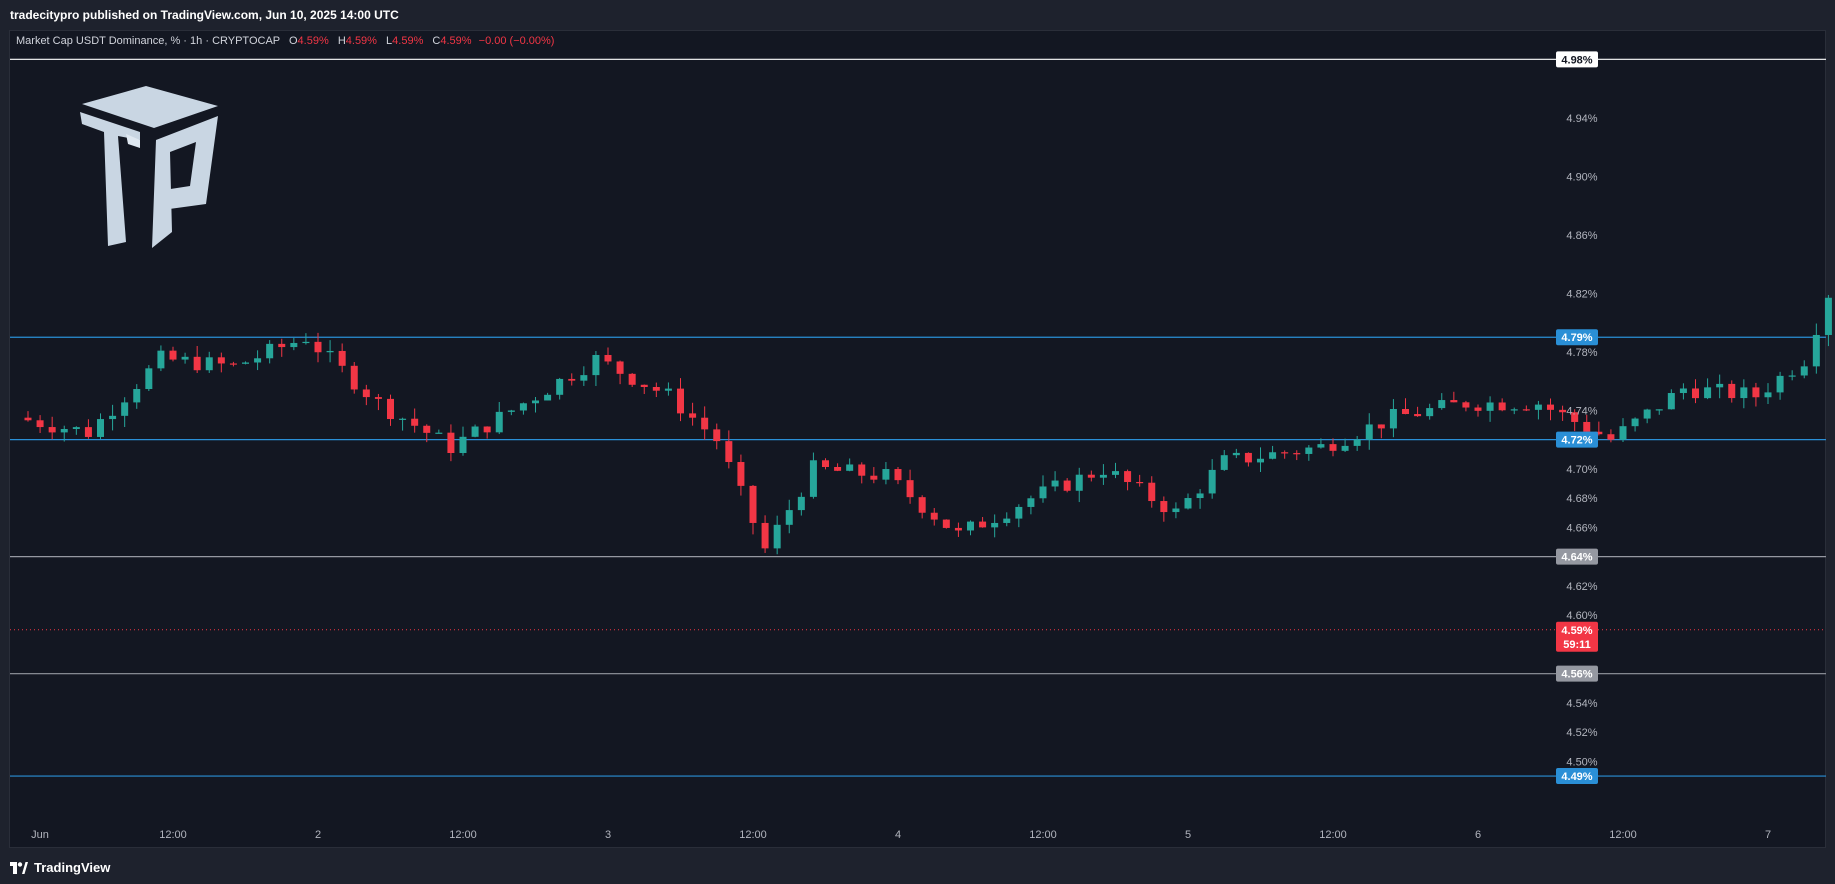 Image resolution: width=1835 pixels, height=884 pixels. I want to click on tradingview-logo: TradingView, so click(60, 867).